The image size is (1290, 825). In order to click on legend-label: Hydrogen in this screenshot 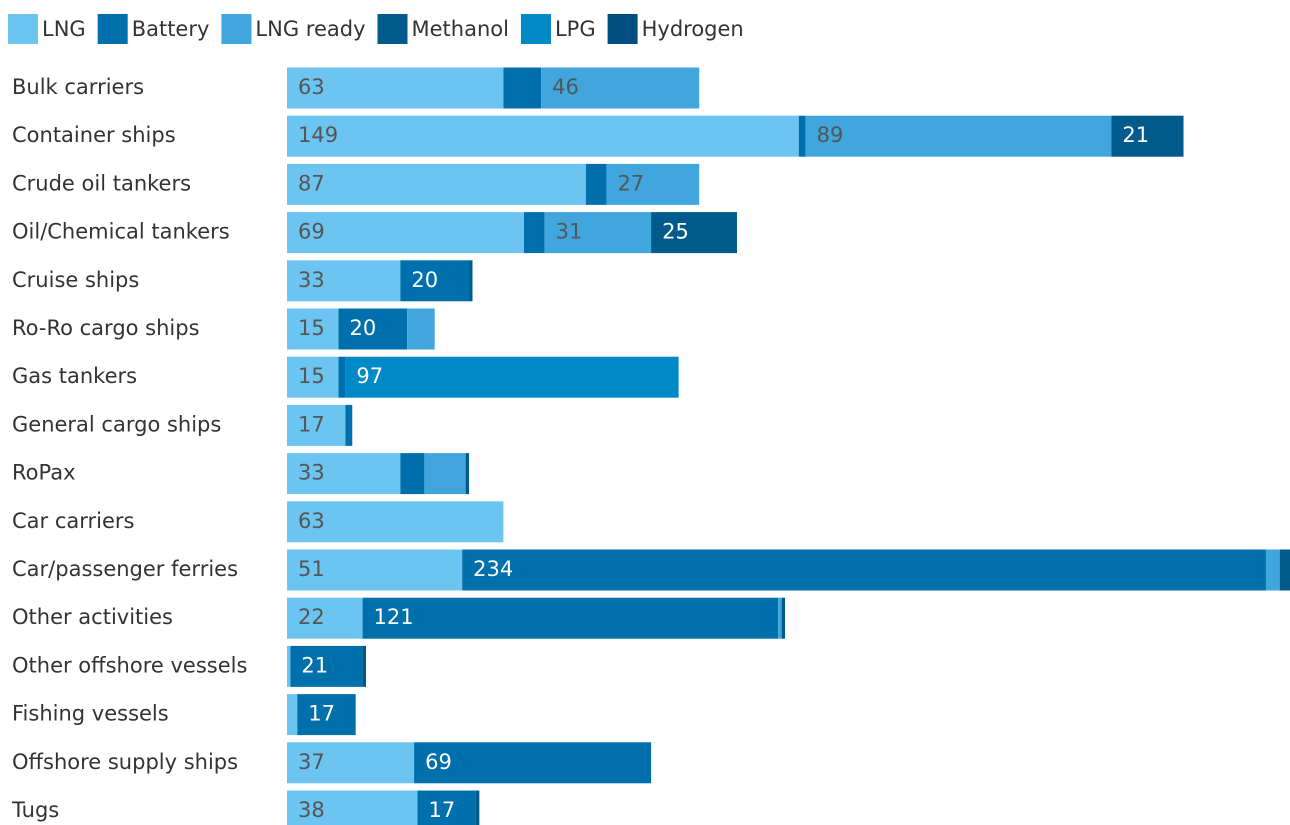, I will do `click(693, 29)`.